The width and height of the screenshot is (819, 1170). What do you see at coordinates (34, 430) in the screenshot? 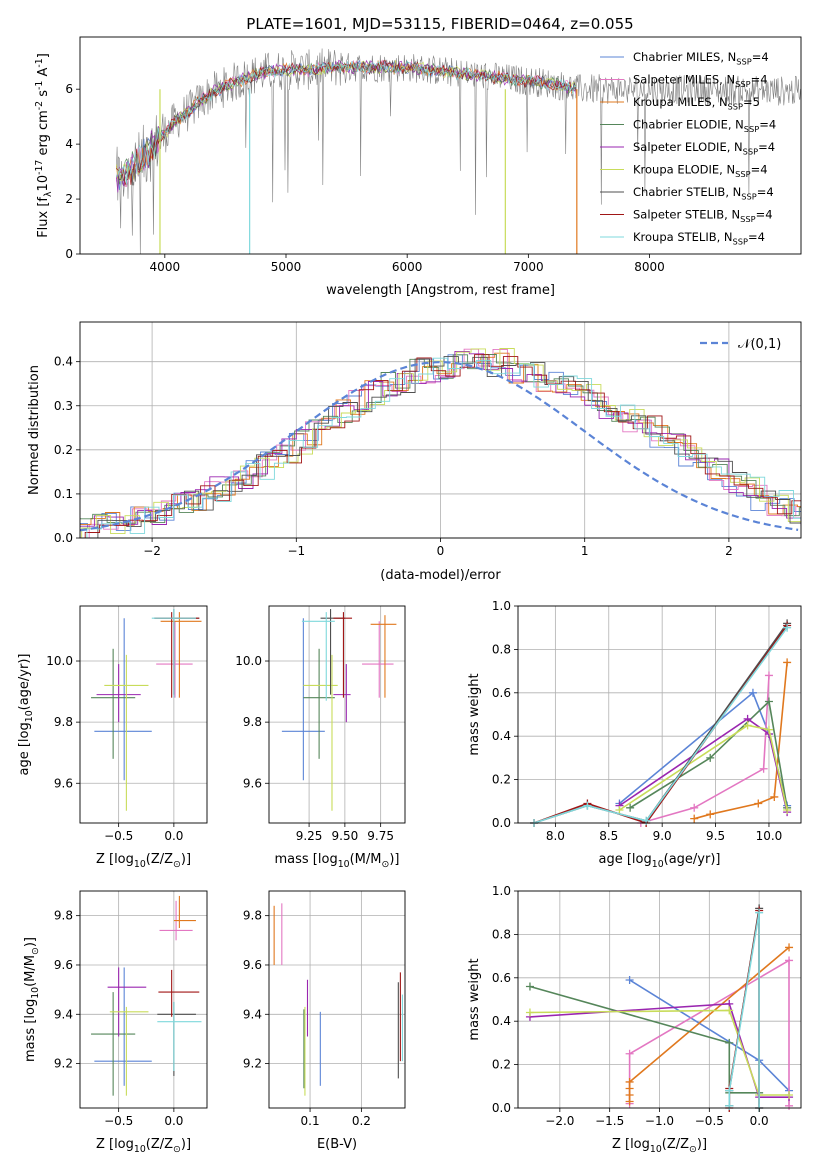
I see `y-axis-label: Normed distribution` at bounding box center [34, 430].